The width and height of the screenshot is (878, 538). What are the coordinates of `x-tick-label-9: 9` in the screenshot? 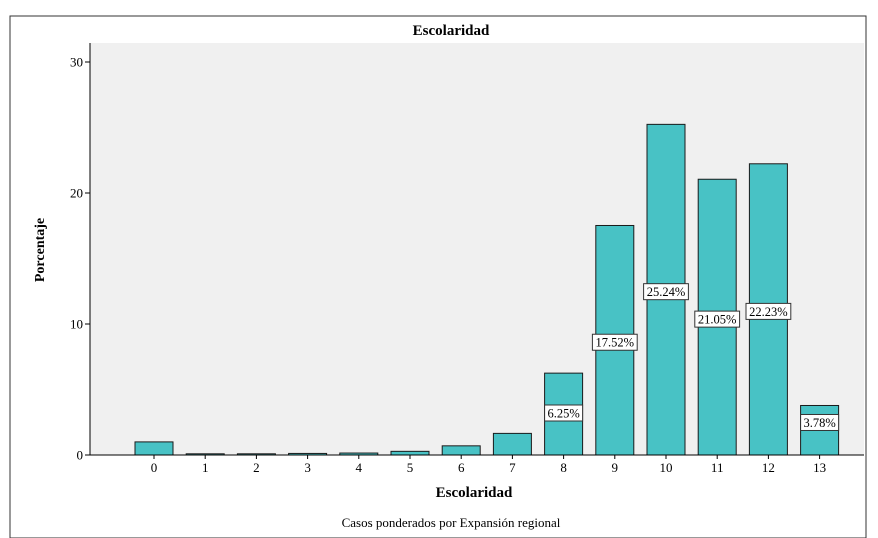 It's located at (615, 467).